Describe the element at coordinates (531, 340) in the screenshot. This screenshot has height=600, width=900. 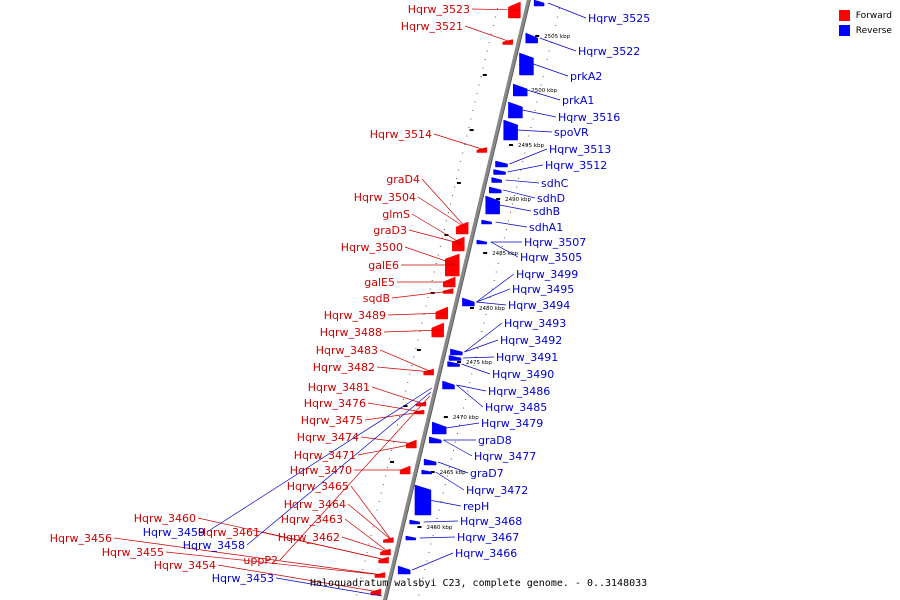
I see `gene-label: Hqrw_3492` at that location.